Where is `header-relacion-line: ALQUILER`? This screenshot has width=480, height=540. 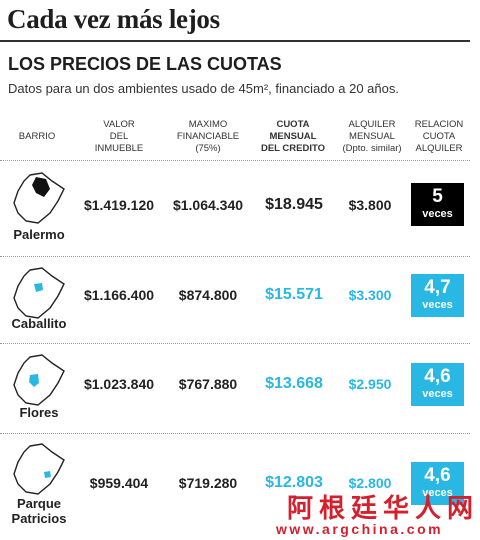 header-relacion-line: ALQUILER is located at coordinates (439, 148).